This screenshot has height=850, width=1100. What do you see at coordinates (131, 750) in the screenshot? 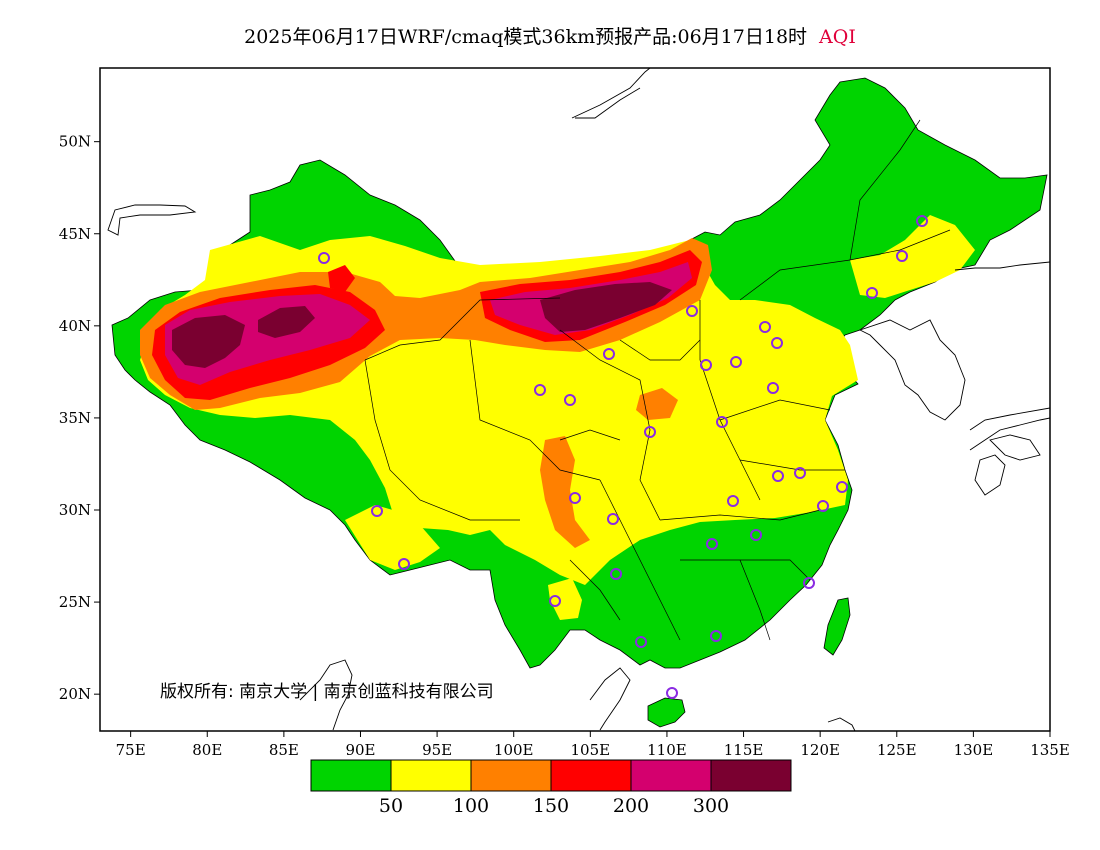
I see `lon-tick-label: 75E` at bounding box center [131, 750].